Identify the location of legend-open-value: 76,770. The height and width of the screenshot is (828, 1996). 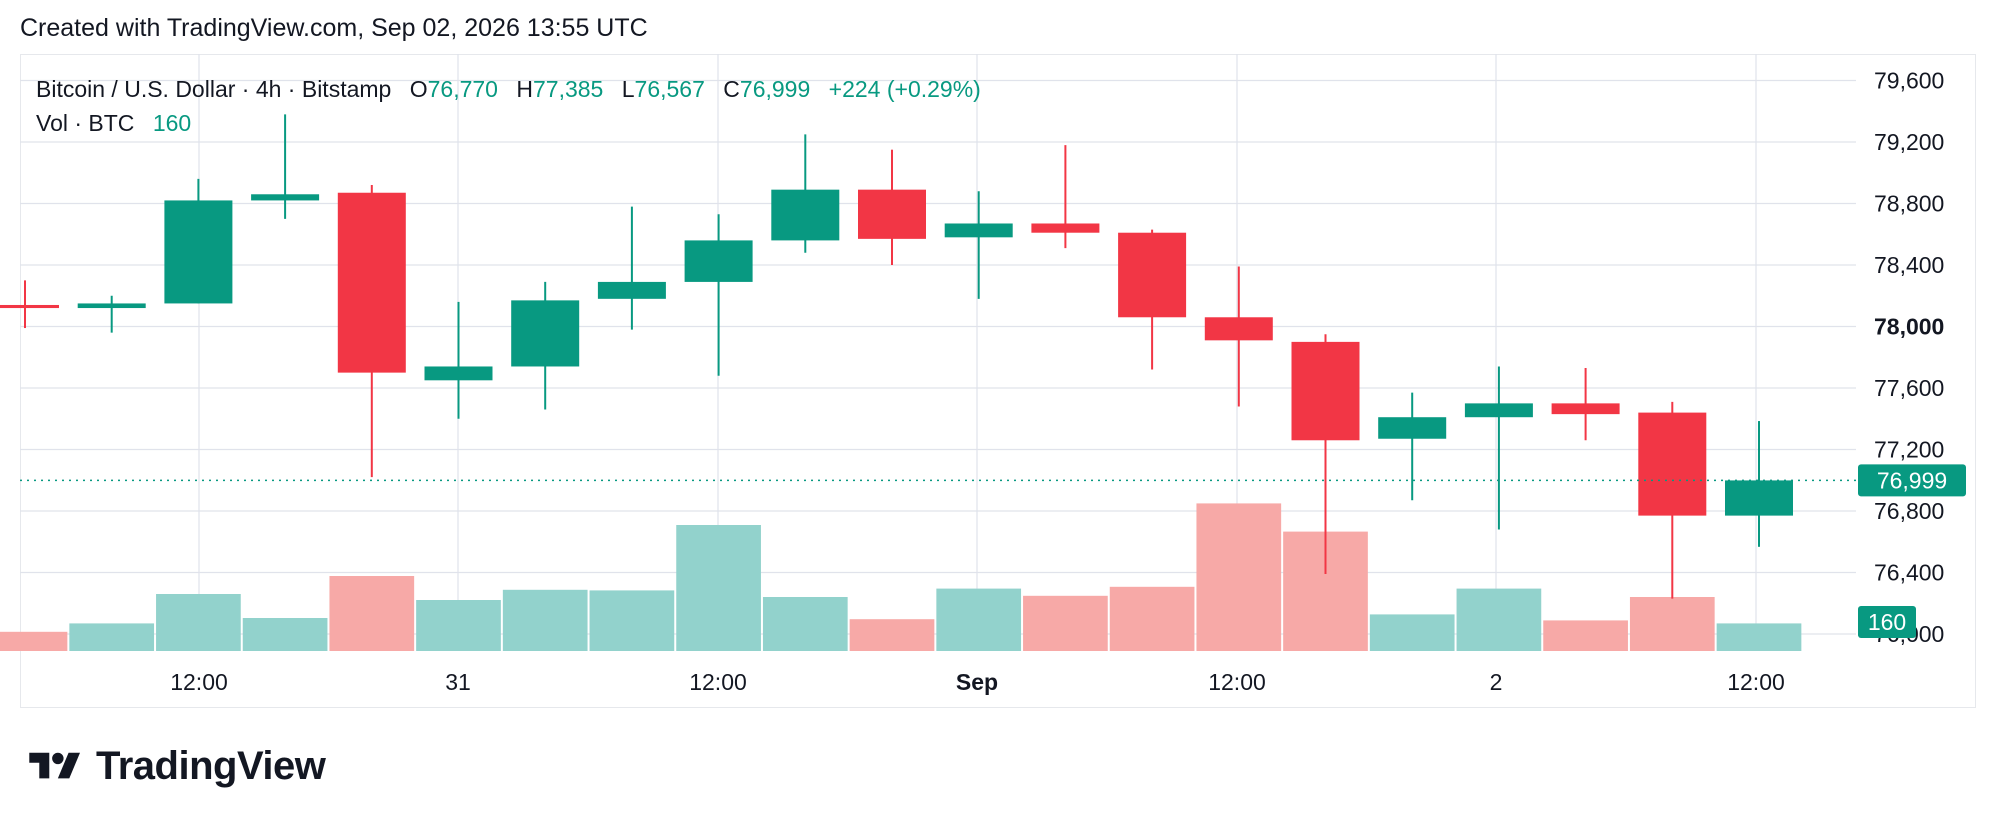
(462, 89).